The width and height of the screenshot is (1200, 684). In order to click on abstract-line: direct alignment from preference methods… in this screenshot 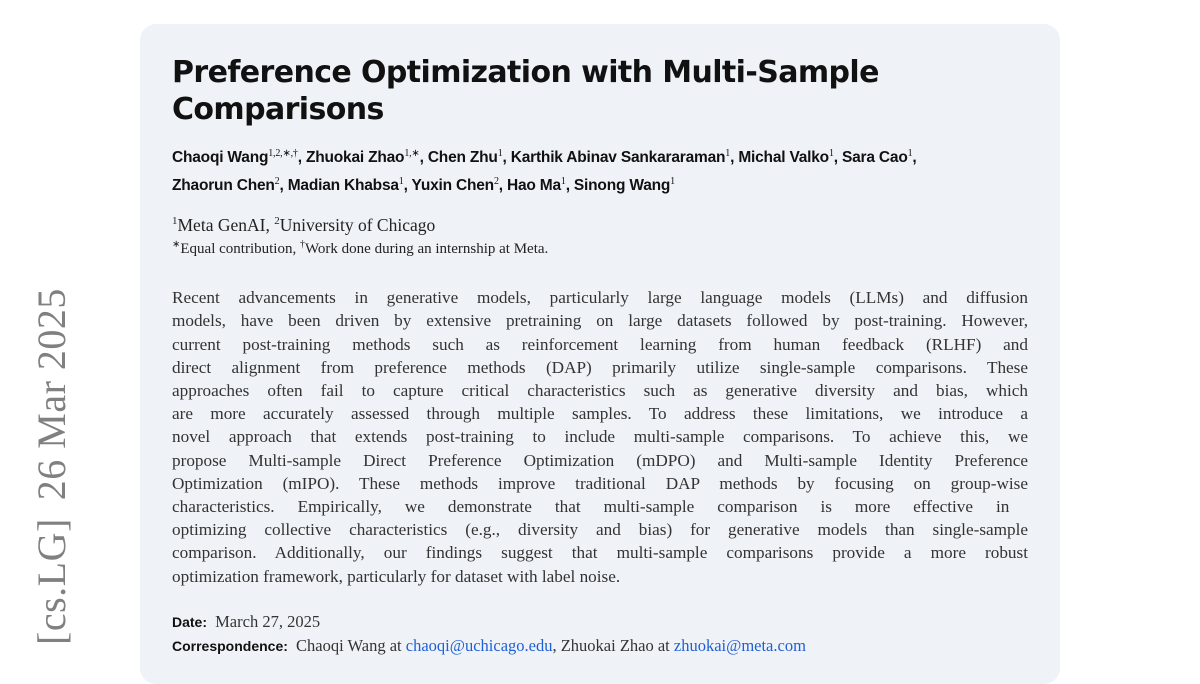, I will do `click(600, 367)`.